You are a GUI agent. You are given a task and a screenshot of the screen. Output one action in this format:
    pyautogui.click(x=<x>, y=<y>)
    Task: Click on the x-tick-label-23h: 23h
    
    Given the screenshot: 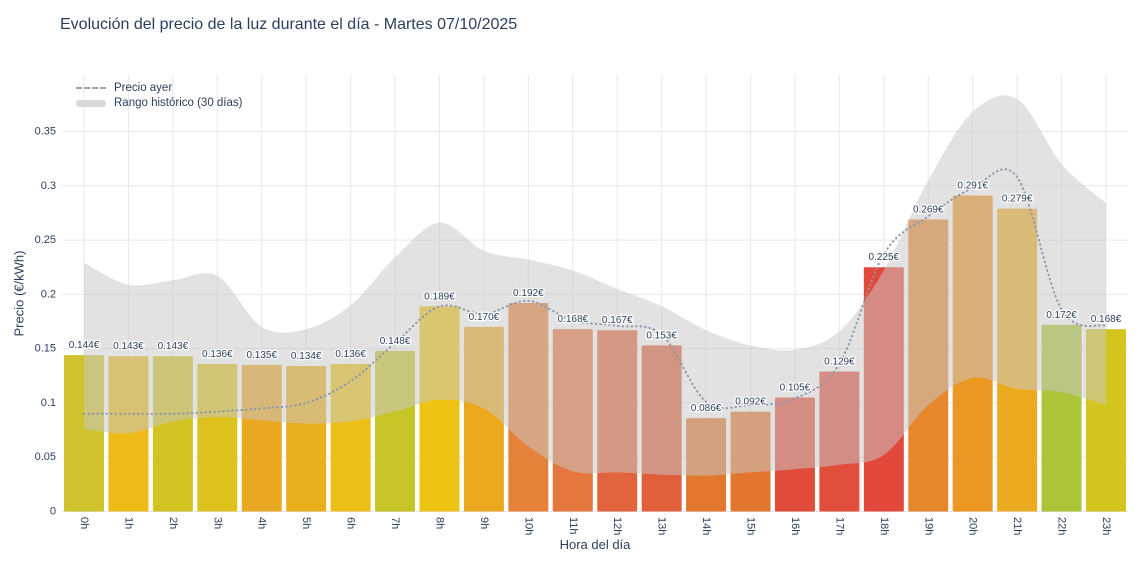 What is the action you would take?
    pyautogui.click(x=1106, y=526)
    